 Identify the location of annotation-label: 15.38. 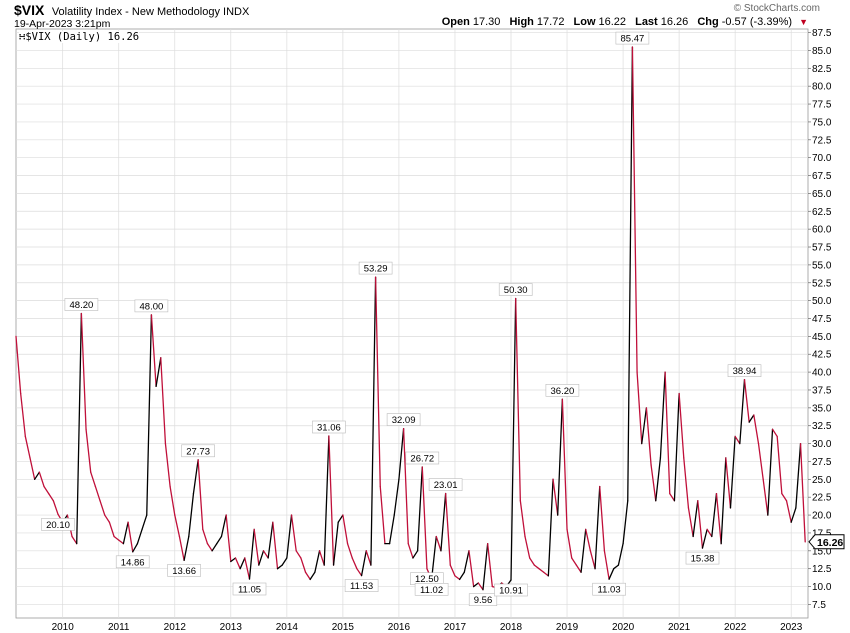
(703, 559).